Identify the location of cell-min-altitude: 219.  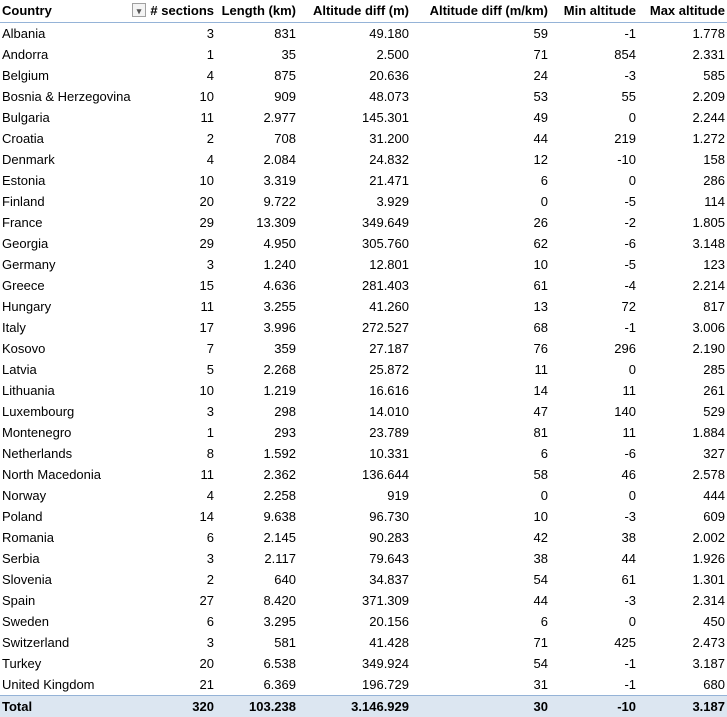
(594, 138).